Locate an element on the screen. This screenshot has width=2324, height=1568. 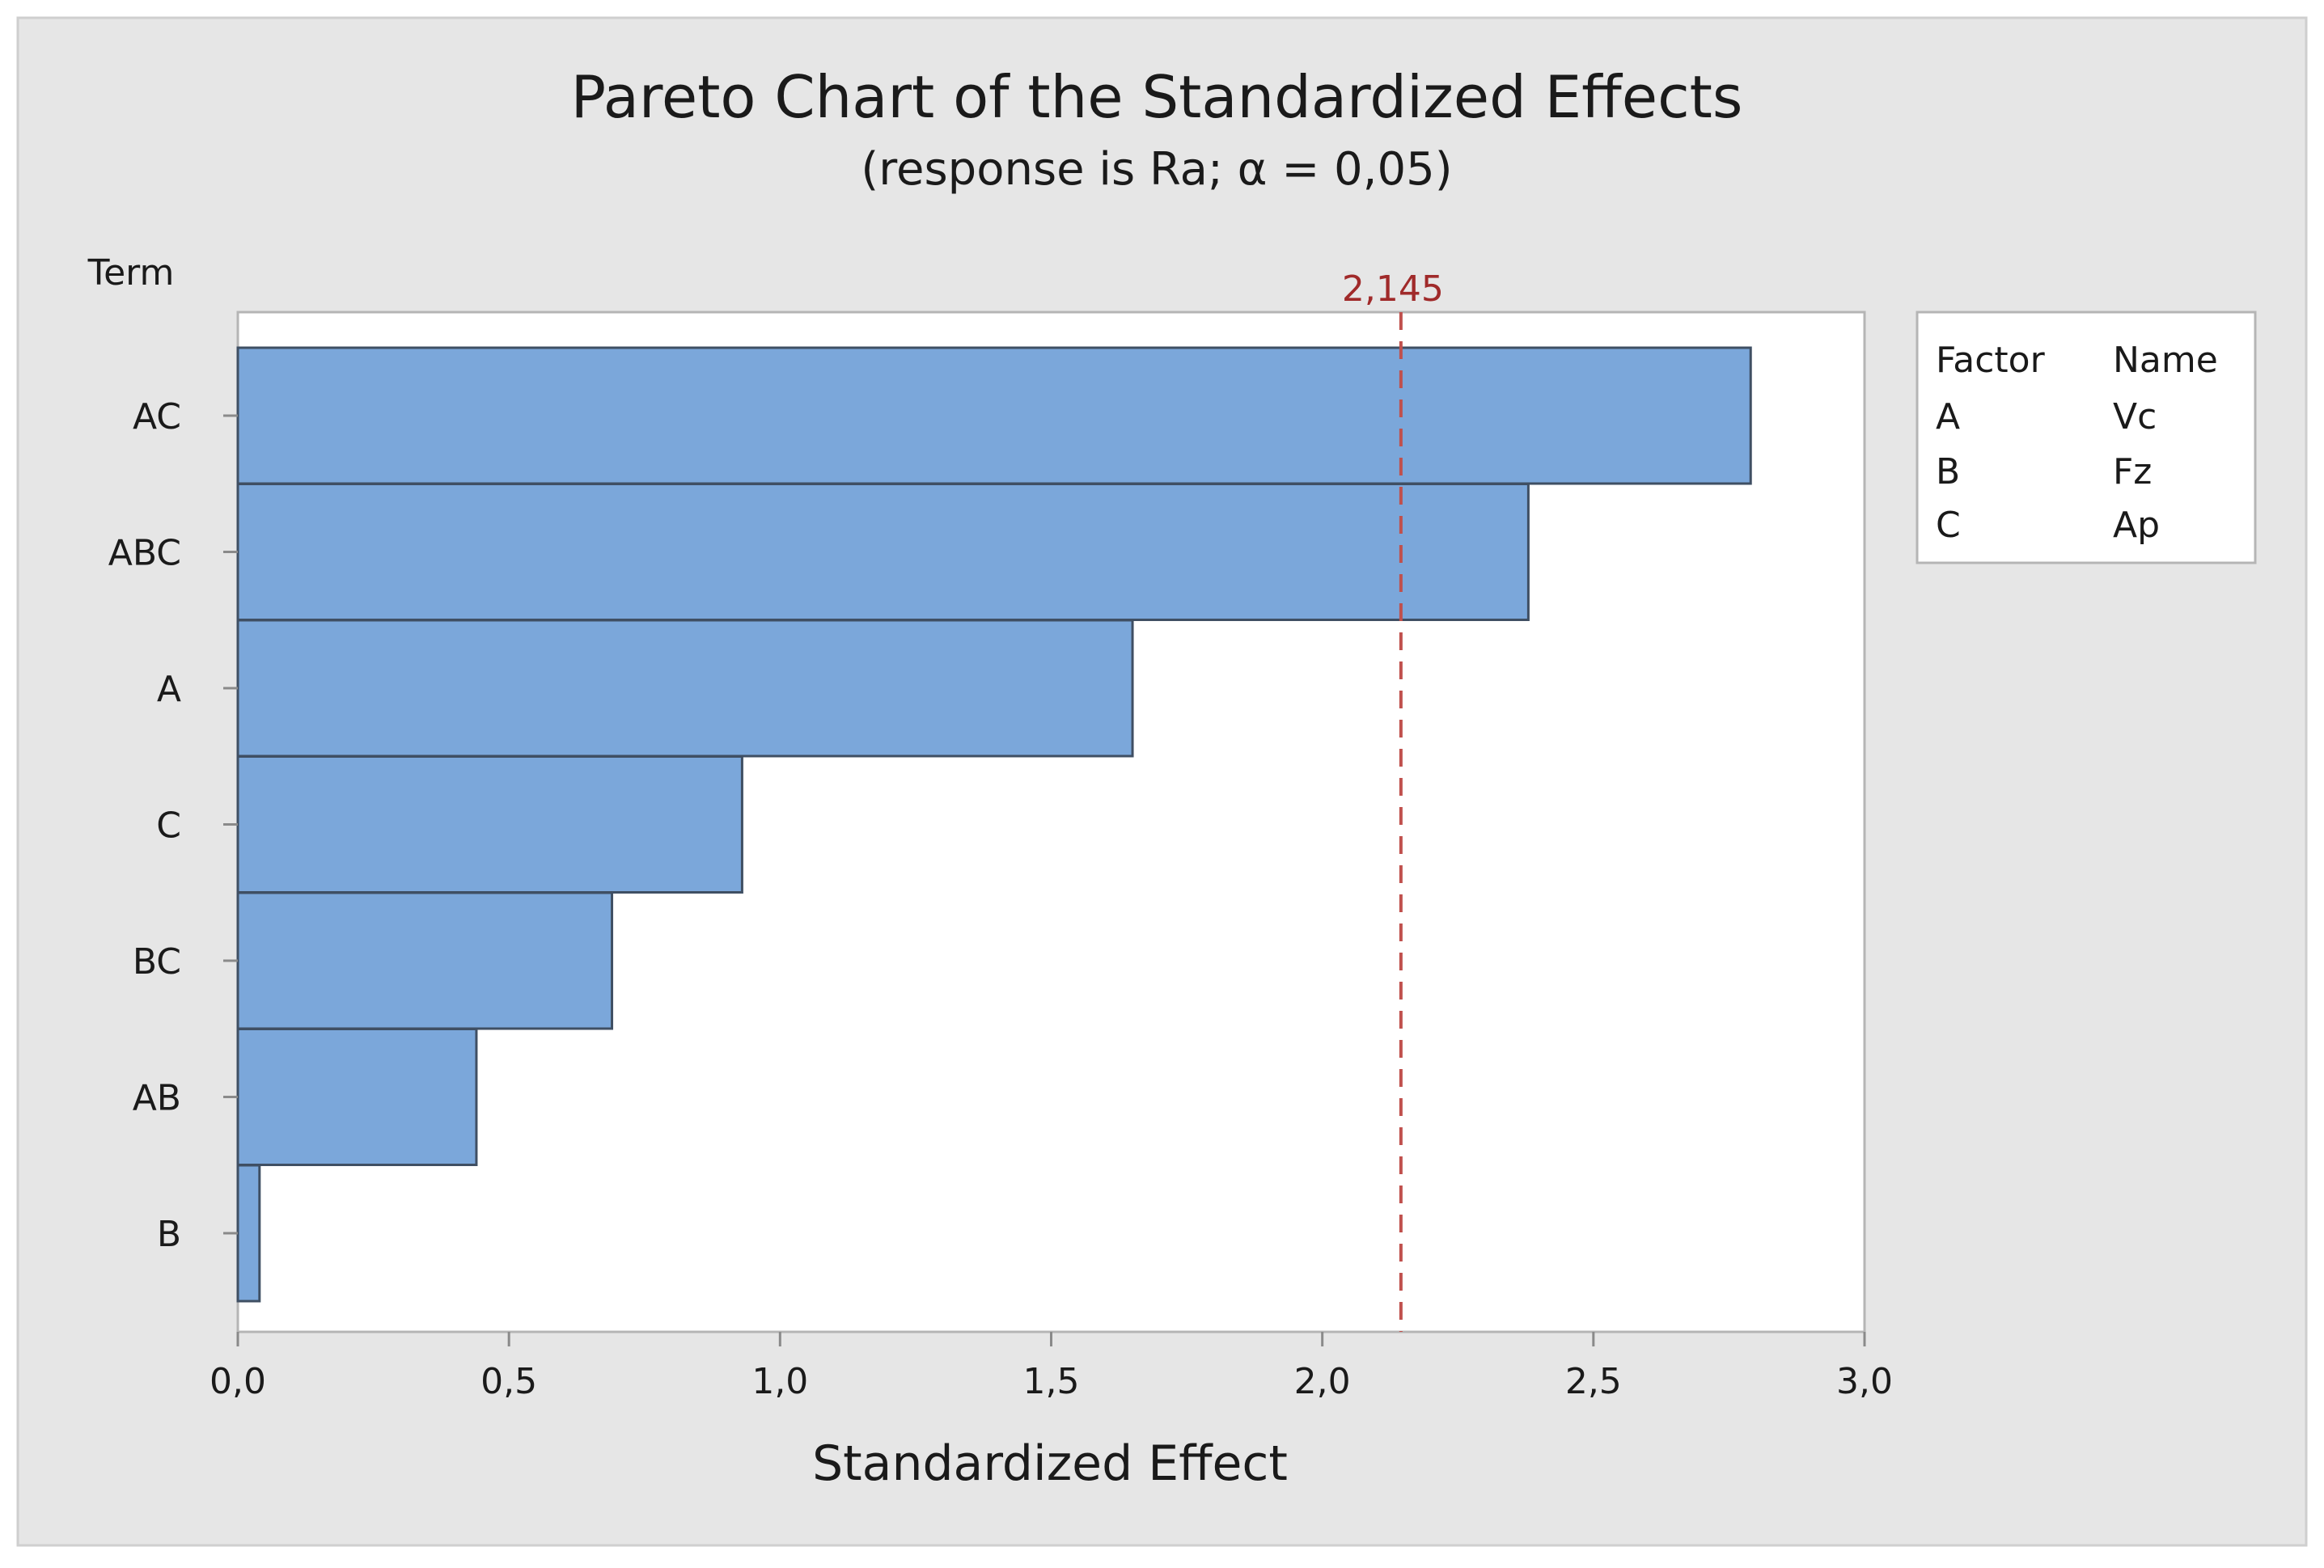
legend-name-b: Fz is located at coordinates (2132, 471).